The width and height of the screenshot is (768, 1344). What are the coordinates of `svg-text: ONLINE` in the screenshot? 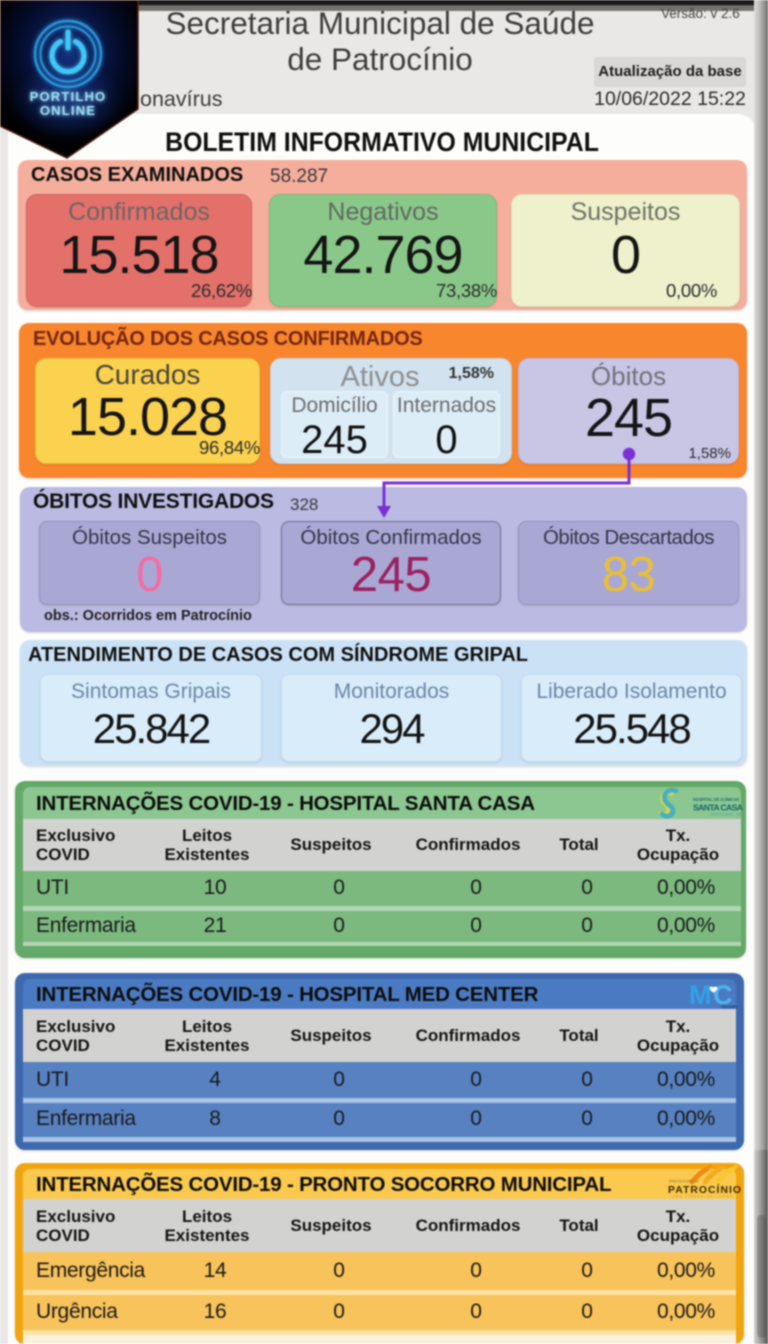 It's located at (68, 110).